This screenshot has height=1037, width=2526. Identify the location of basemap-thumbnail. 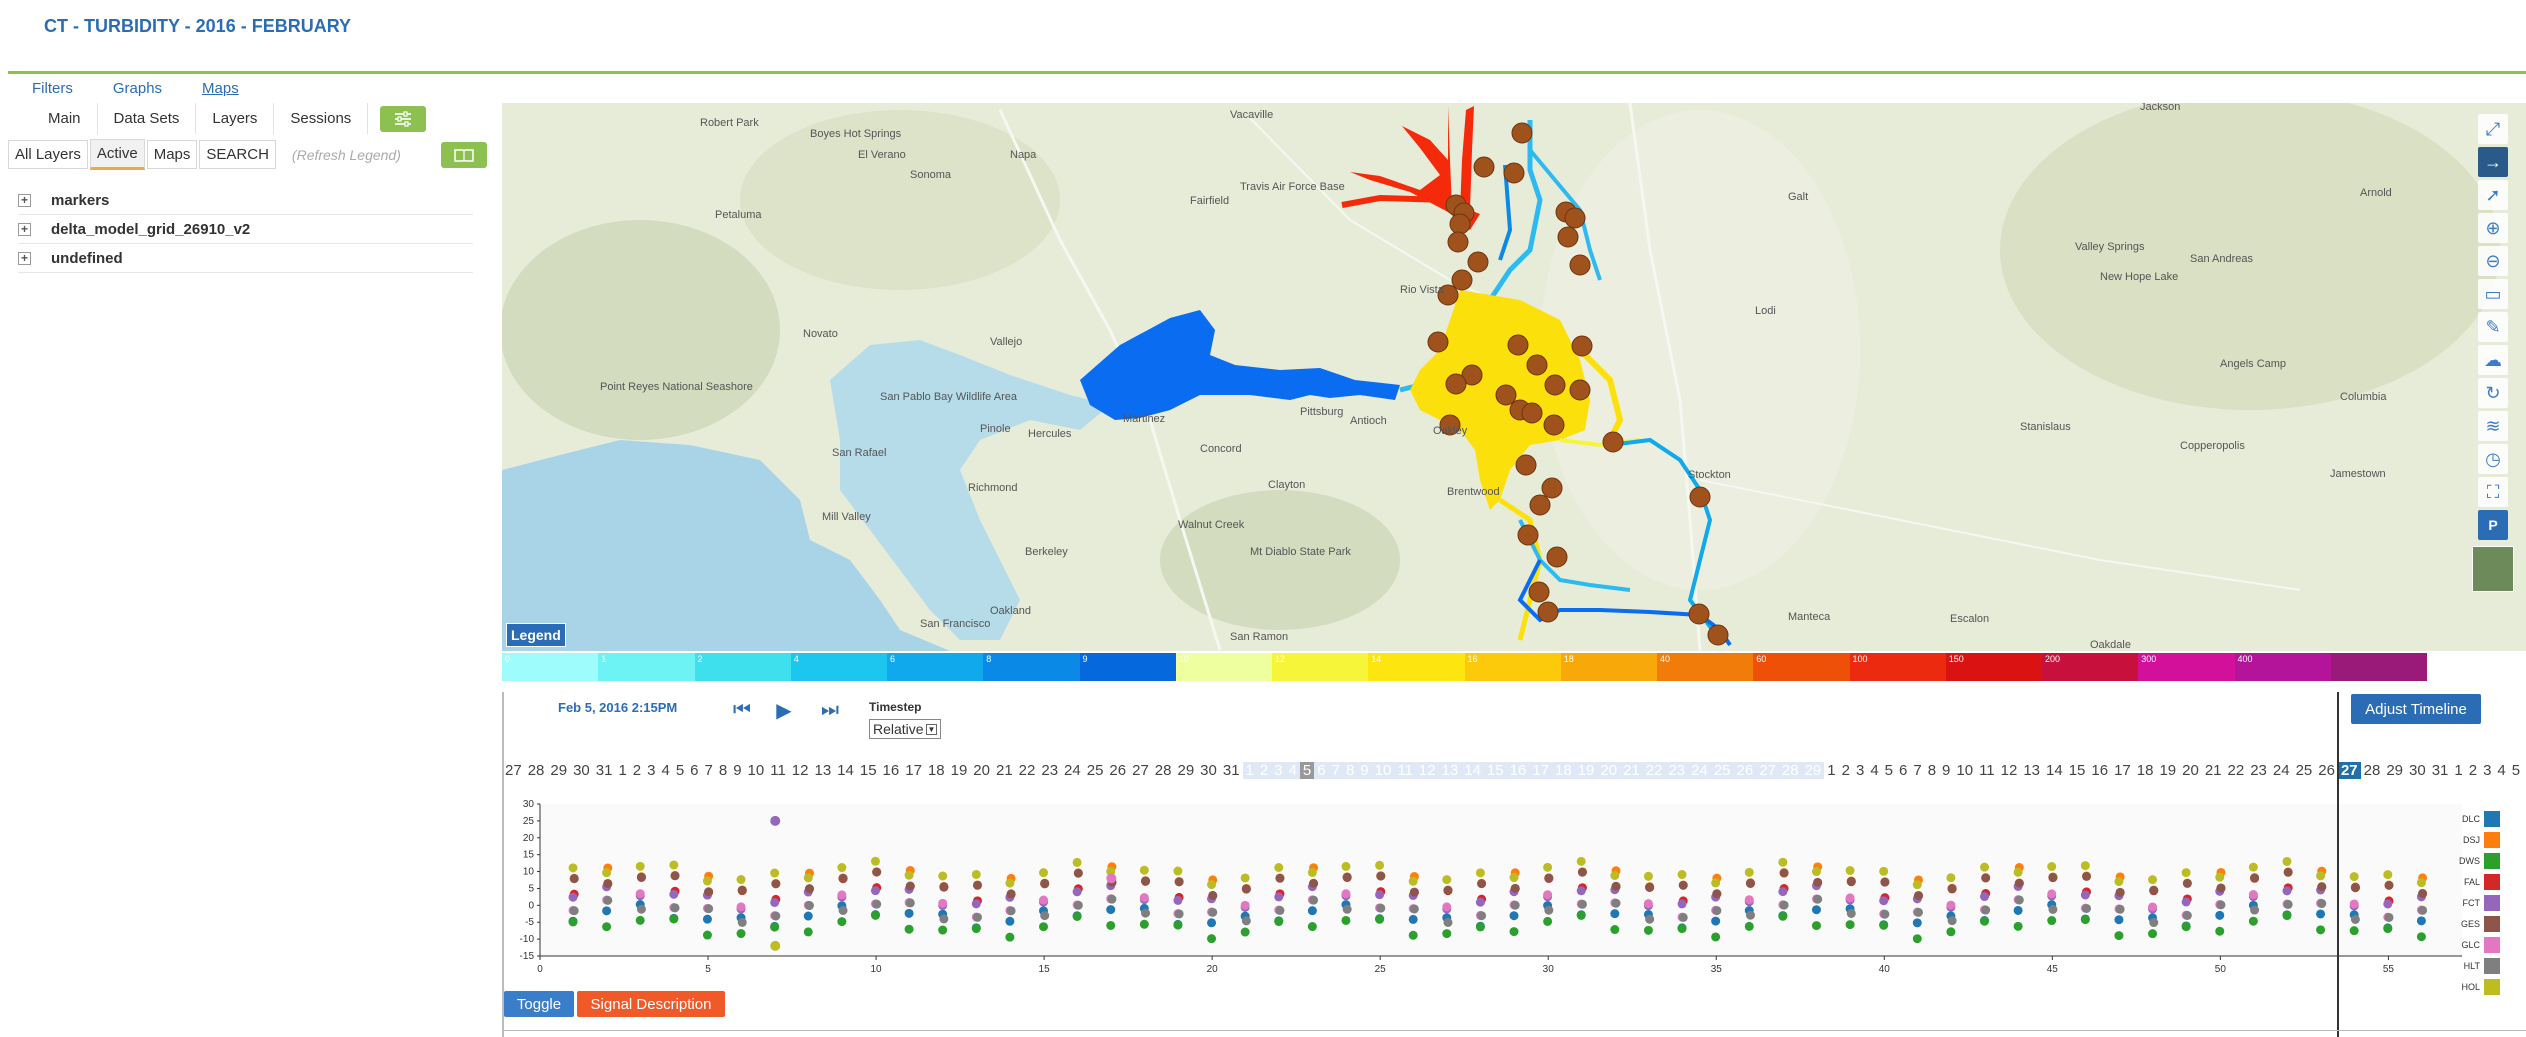
(2493, 569).